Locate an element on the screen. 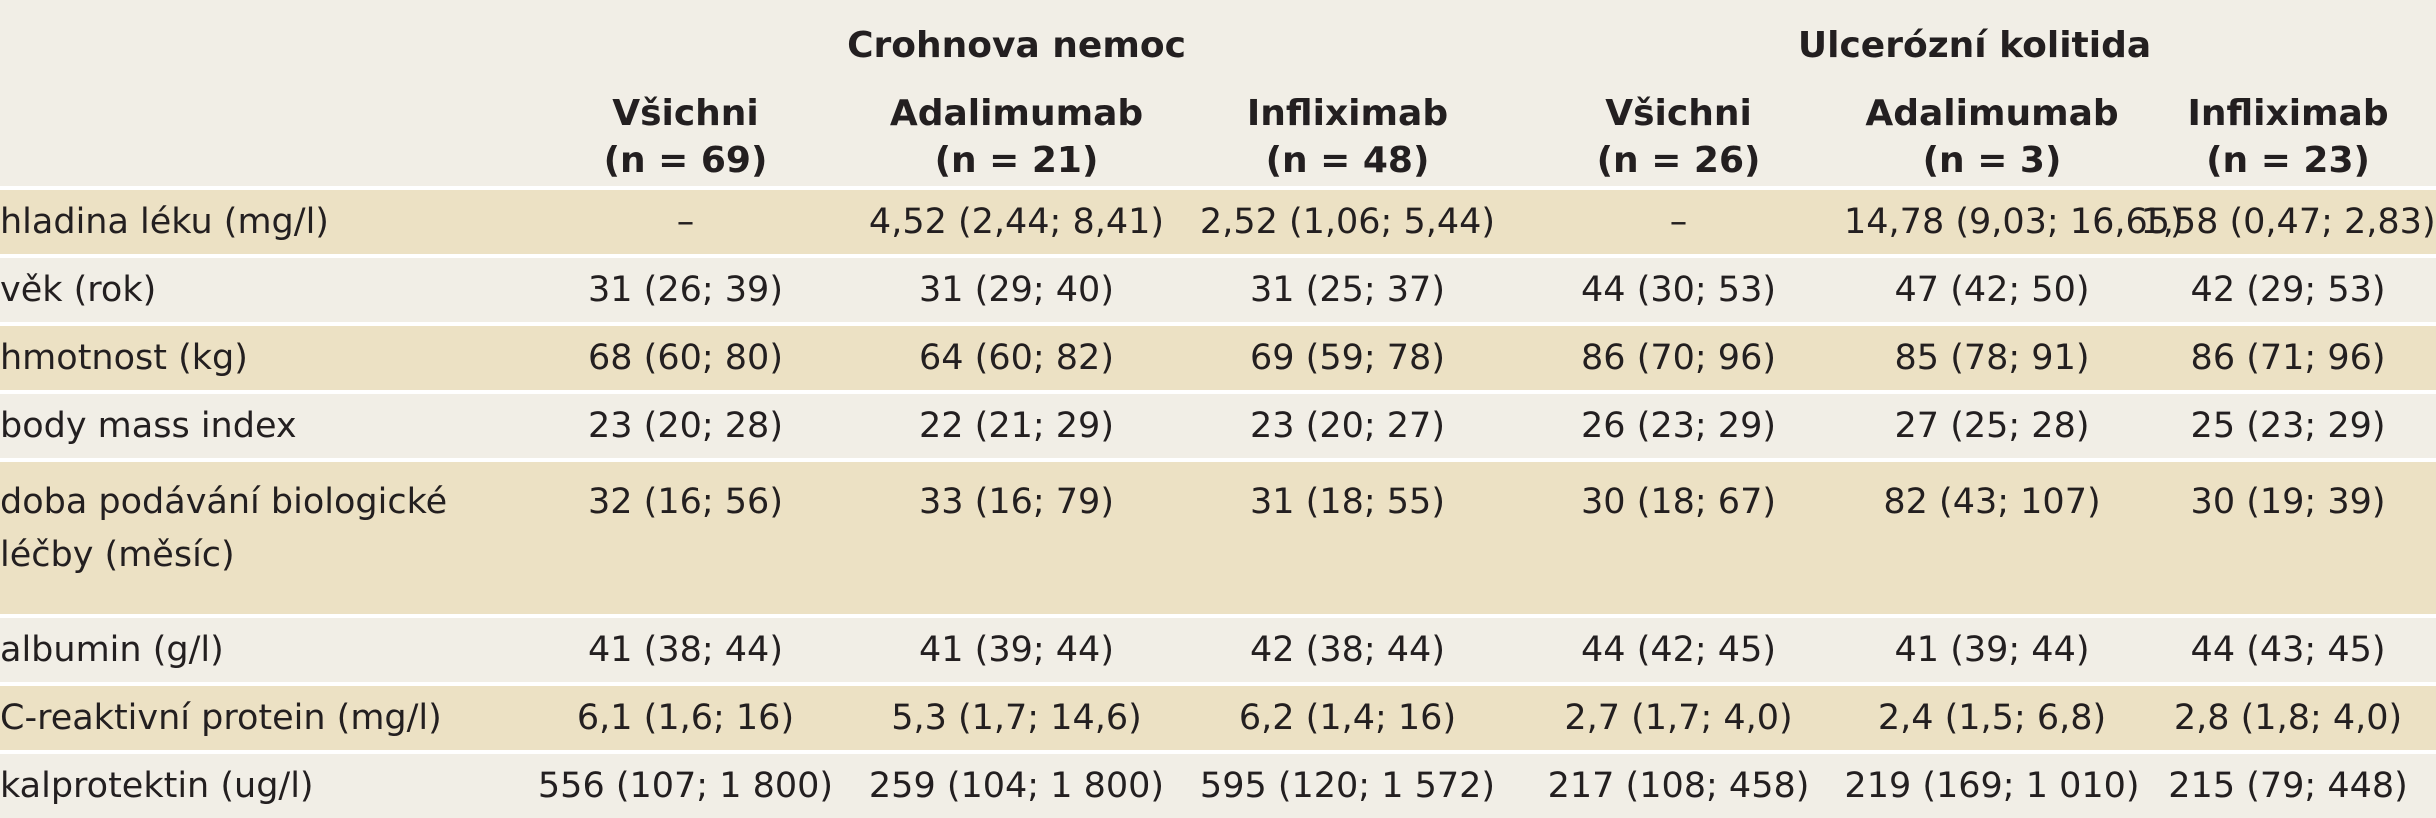 This screenshot has height=818, width=2436. column-n: (n = 21) is located at coordinates (1016, 160).